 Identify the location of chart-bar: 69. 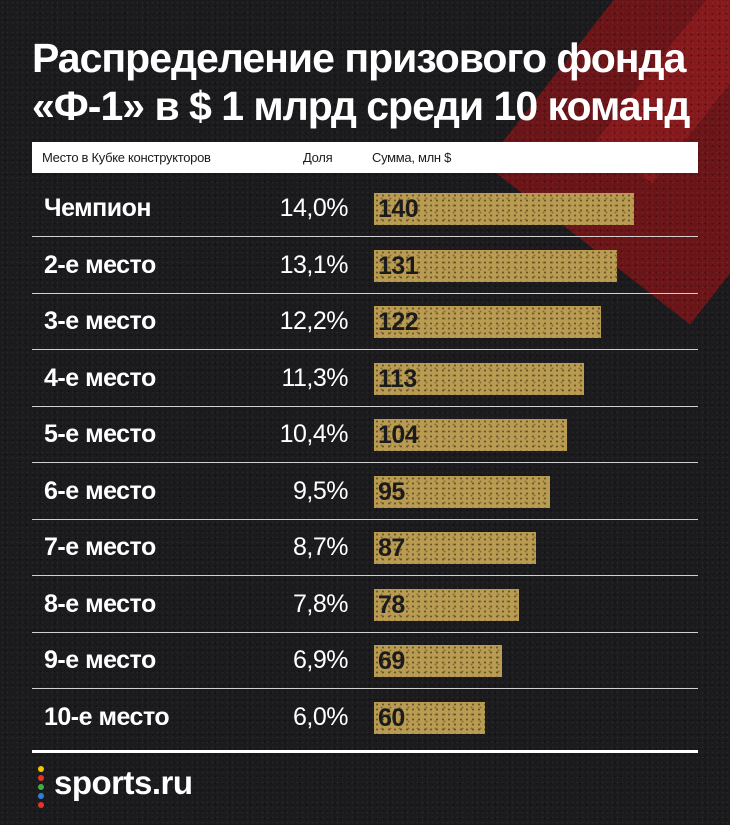
(438, 661).